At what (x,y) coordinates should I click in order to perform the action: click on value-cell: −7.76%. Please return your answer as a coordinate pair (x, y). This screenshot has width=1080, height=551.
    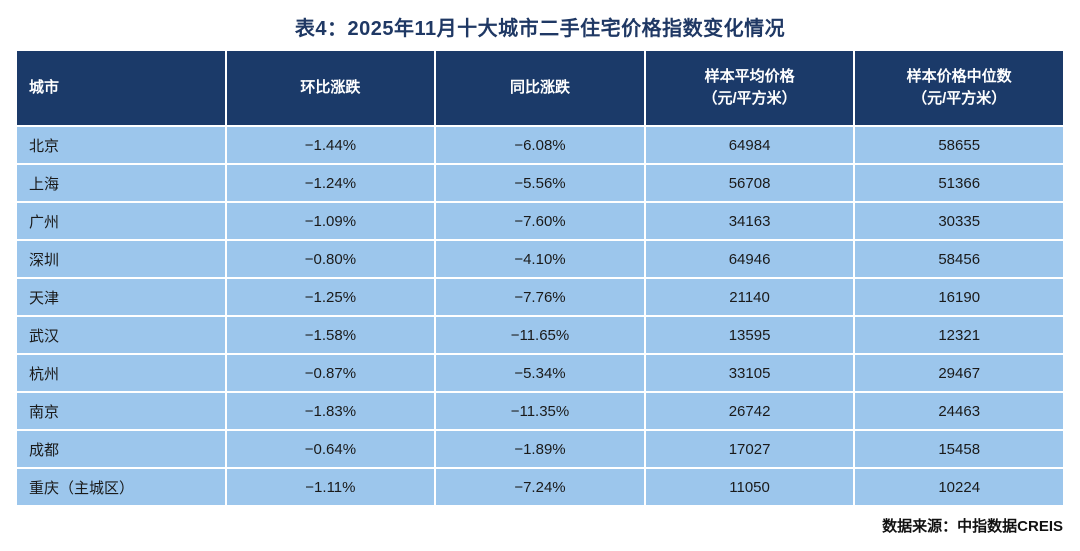
    Looking at the image, I should click on (540, 297).